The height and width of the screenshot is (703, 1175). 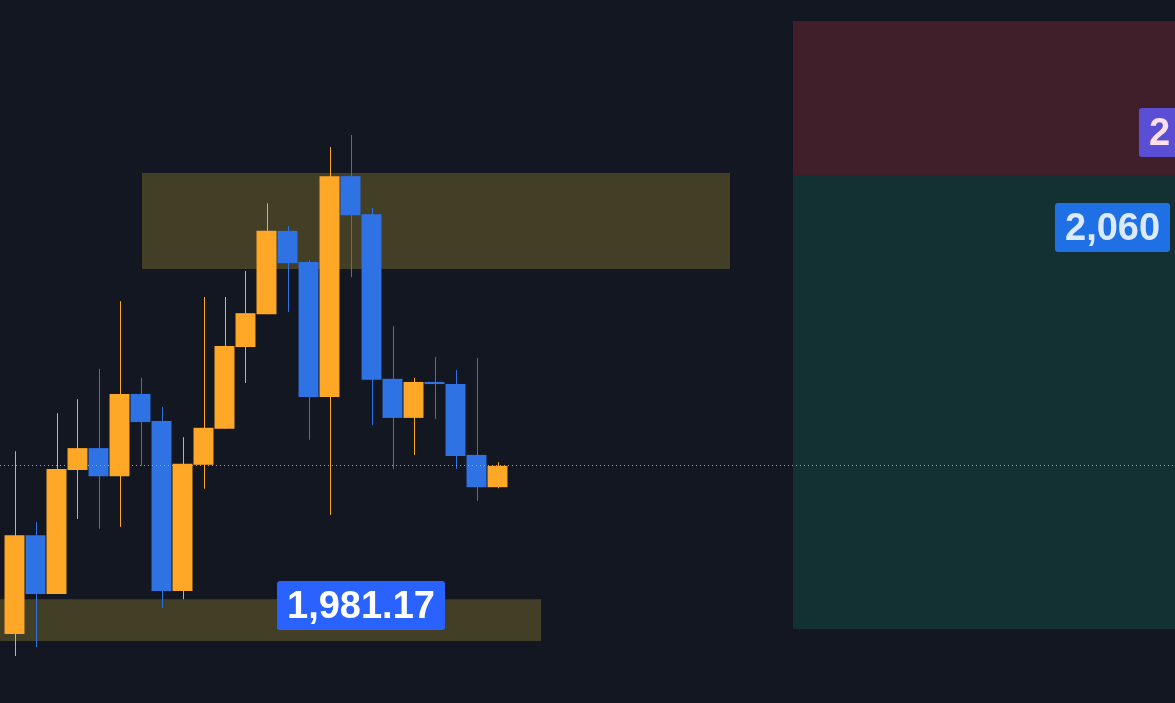 I want to click on annotation: 2, so click(x=1157, y=132).